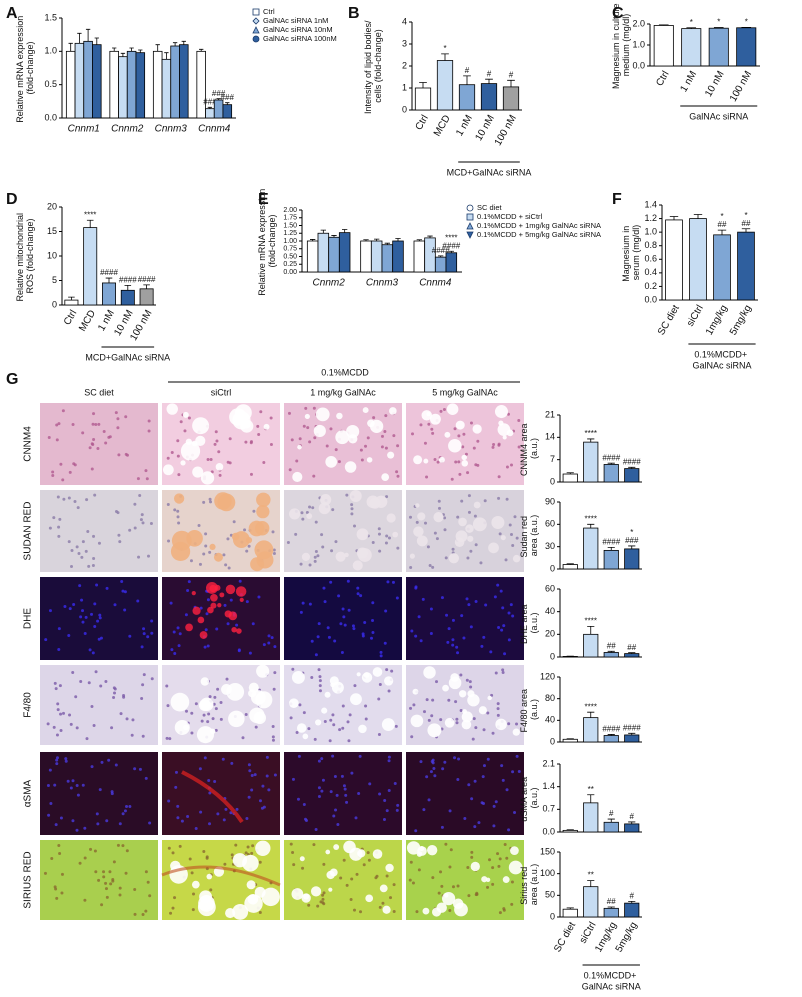  I want to click on y-tick-label: 14, so click(550, 437).